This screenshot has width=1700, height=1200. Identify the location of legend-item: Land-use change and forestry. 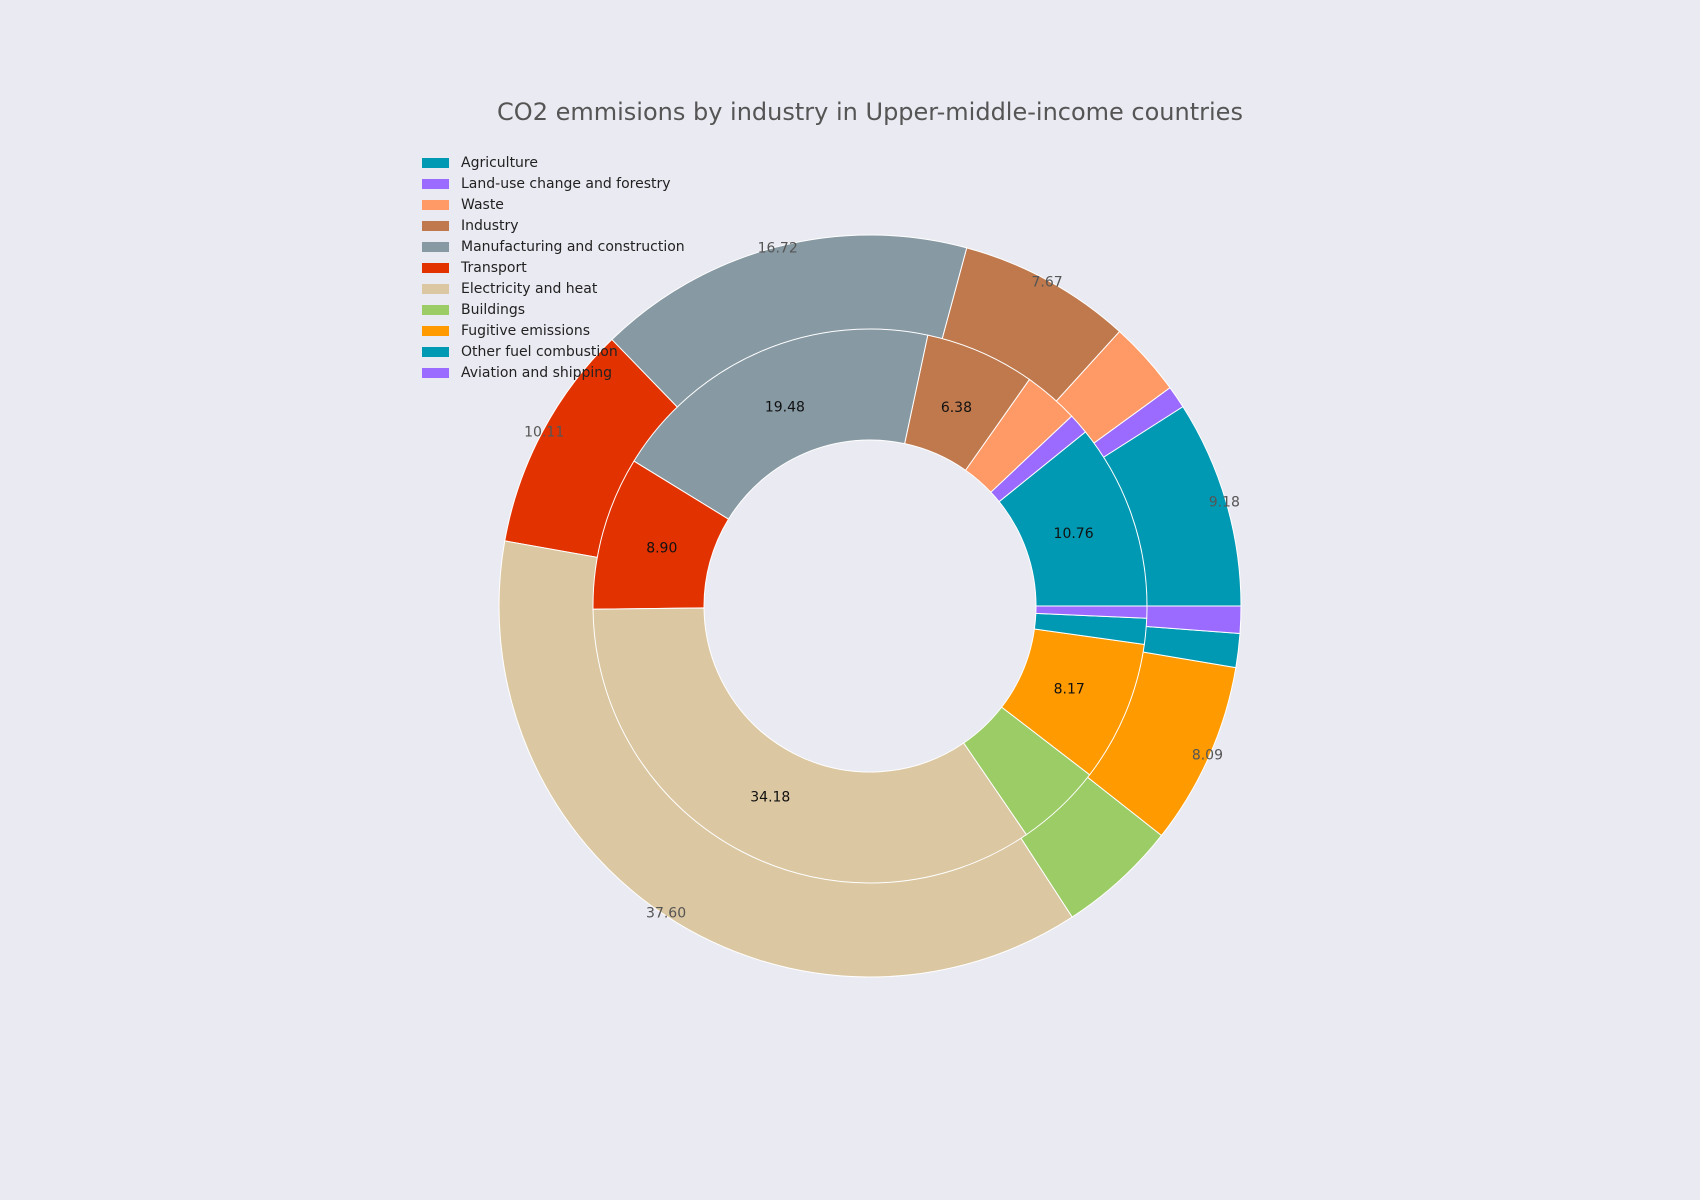
(553, 183).